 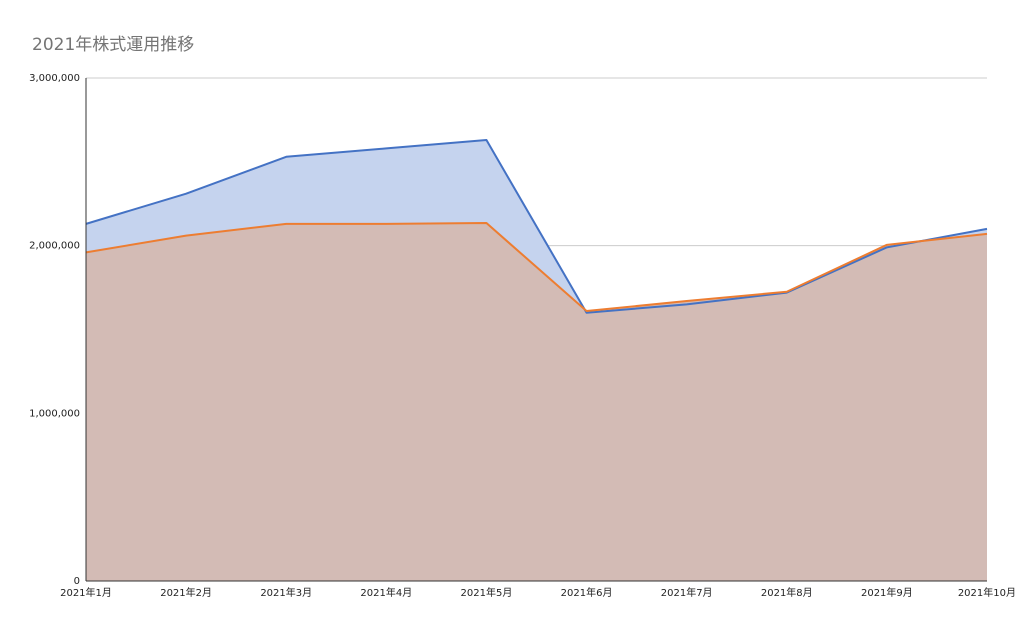 What do you see at coordinates (587, 592) in the screenshot?
I see `x-tick-label: 2021年6月` at bounding box center [587, 592].